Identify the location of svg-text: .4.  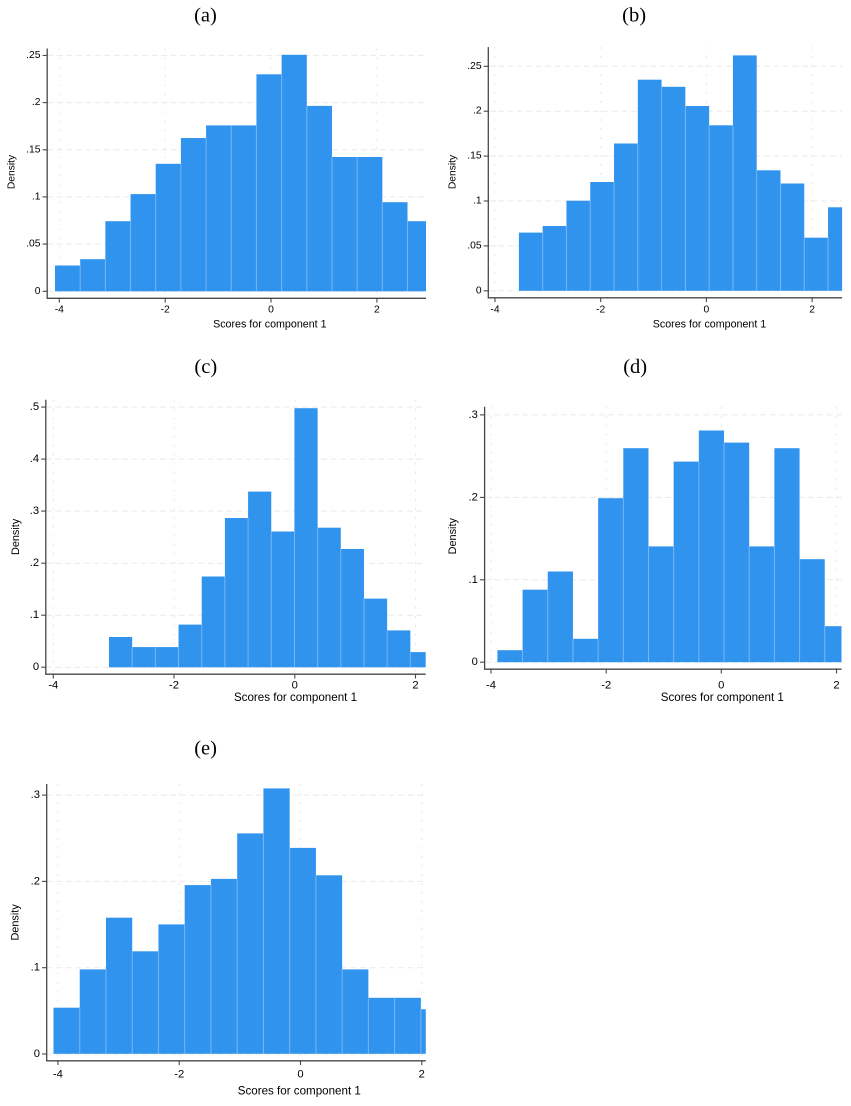
(34, 459).